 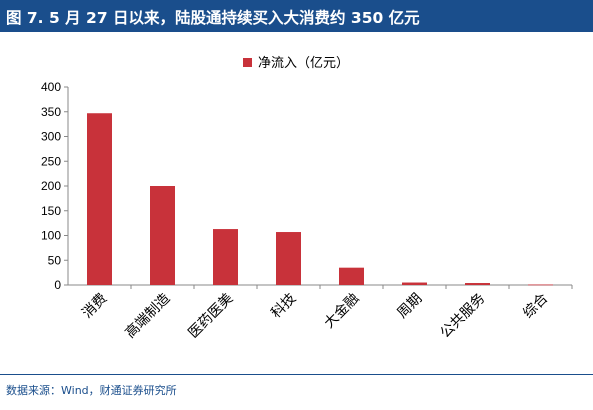 I want to click on x-category-label: 大金融, so click(x=341, y=311).